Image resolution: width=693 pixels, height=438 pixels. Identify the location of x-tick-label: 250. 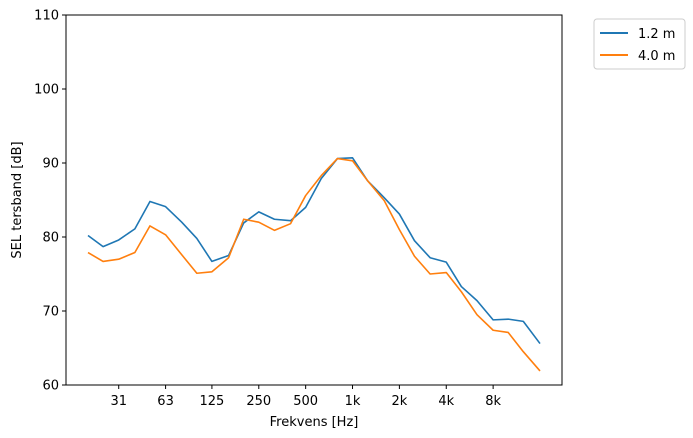
(258, 401).